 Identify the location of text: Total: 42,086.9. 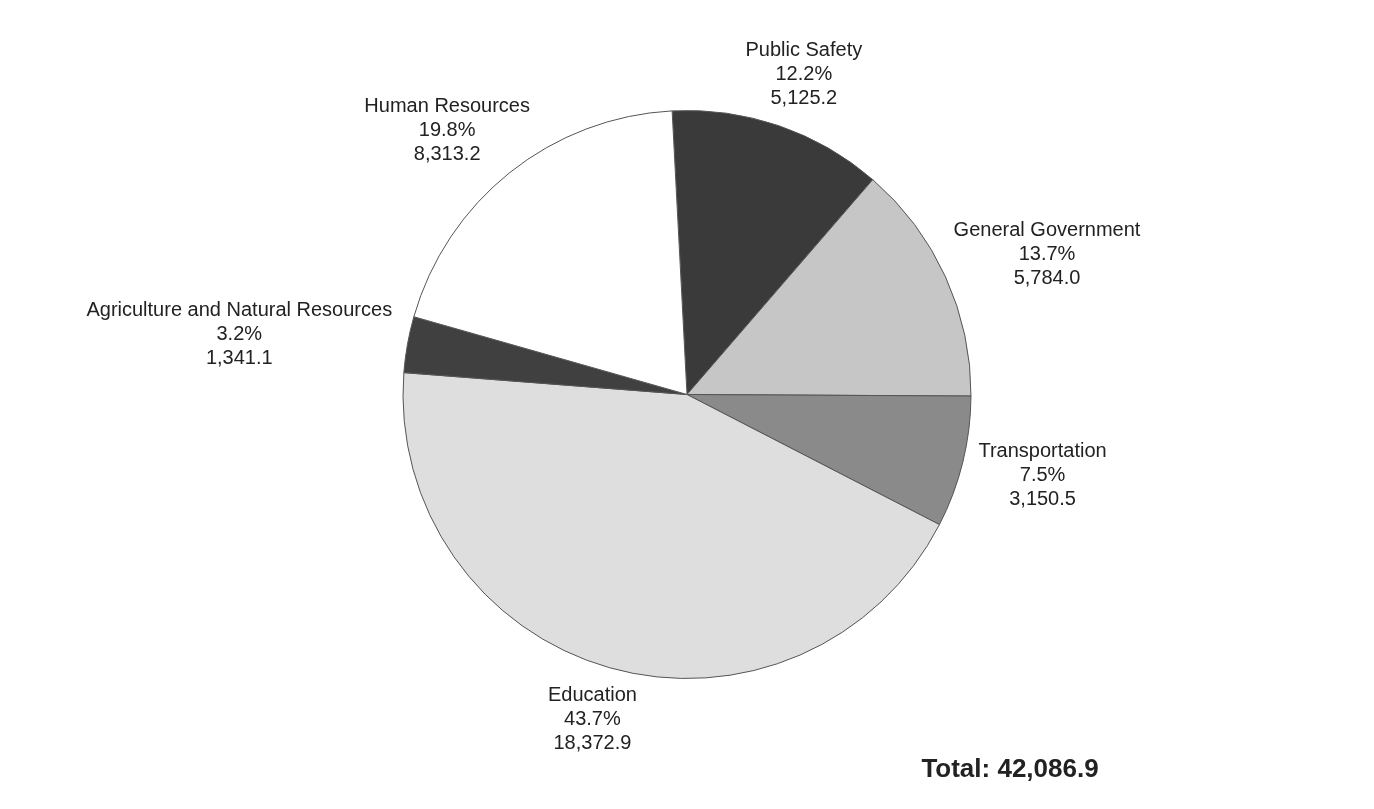
(1010, 768).